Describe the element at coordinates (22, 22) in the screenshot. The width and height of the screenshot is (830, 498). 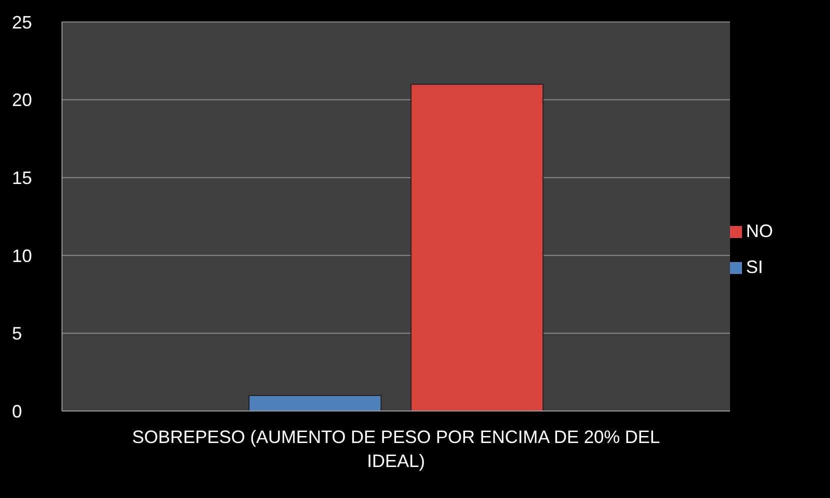
I see `y-tick-label: 25` at that location.